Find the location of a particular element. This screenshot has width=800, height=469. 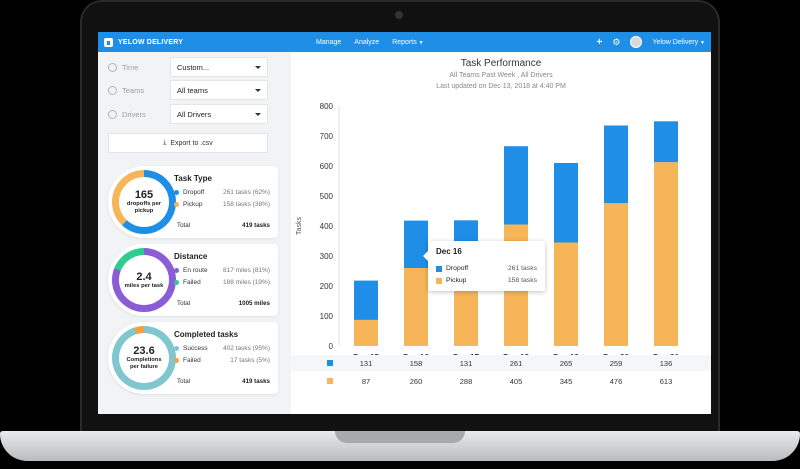

ring-center: 23.6 Completions per failure is located at coordinates (144, 358).